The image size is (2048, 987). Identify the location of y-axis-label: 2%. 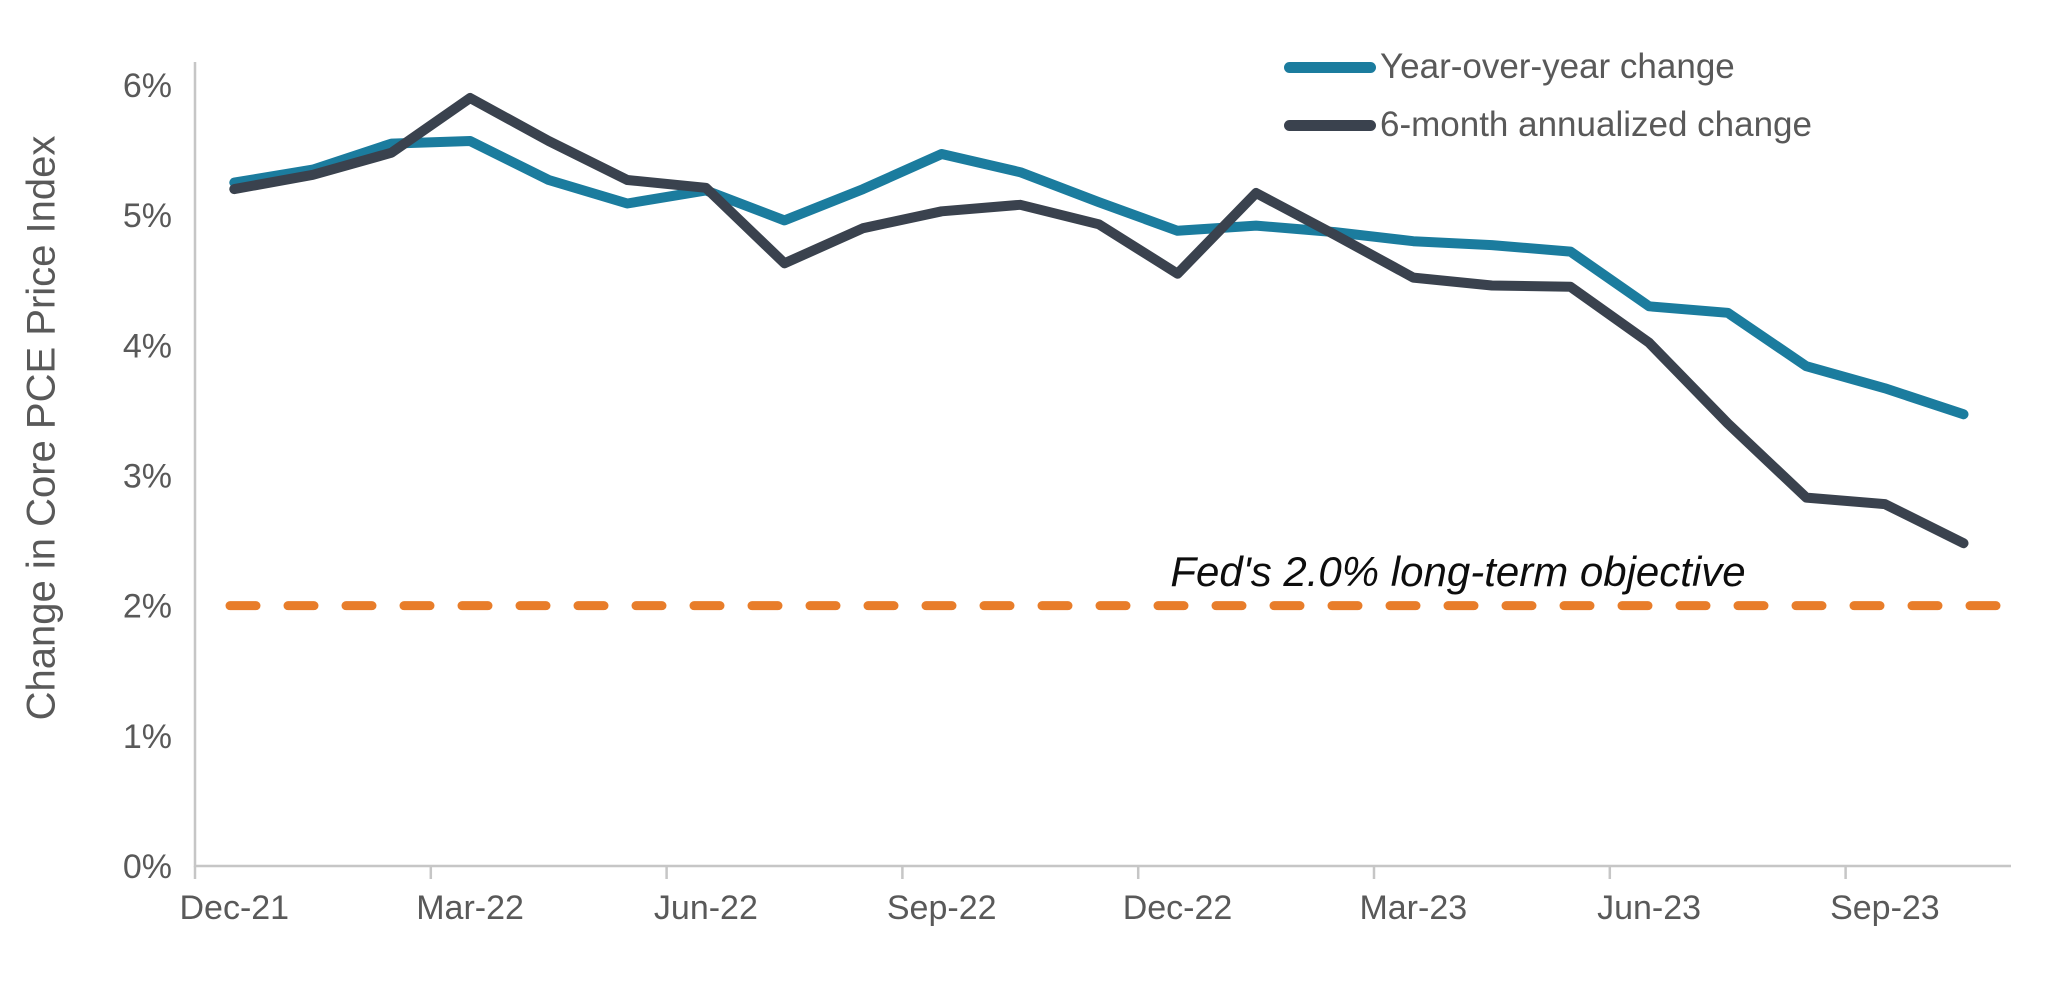
(147, 607).